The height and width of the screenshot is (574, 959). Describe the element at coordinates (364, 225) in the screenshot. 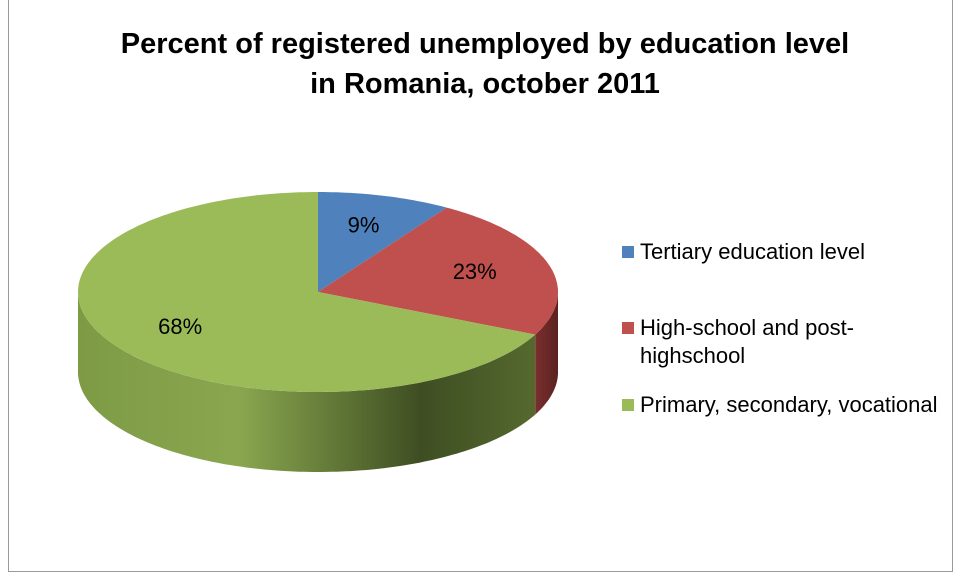

I see `data-label: 9%` at that location.